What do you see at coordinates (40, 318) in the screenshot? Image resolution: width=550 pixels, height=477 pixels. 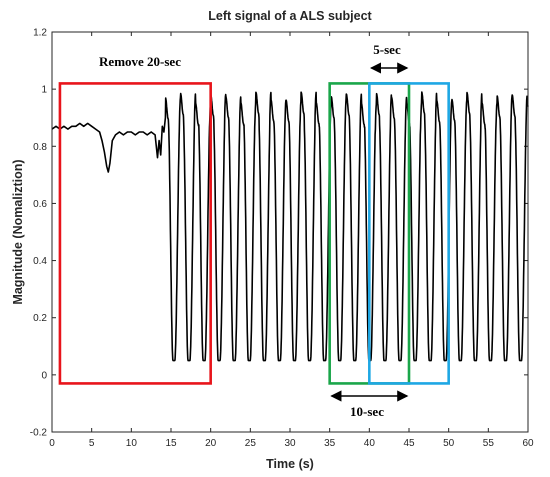 I see `y-tick-label: 0.2` at bounding box center [40, 318].